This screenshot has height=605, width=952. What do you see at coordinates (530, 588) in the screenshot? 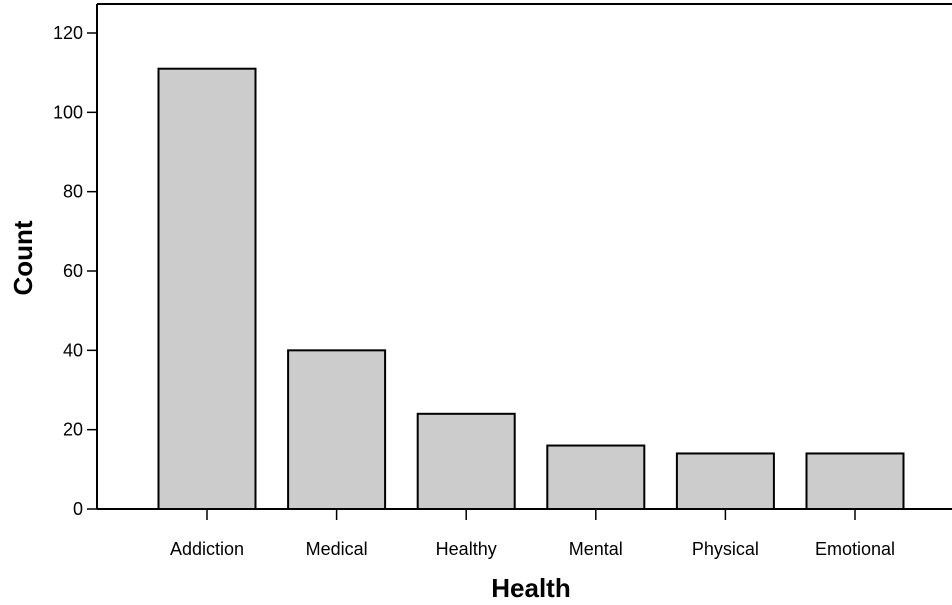
I see `x-axis-title: Health` at bounding box center [530, 588].